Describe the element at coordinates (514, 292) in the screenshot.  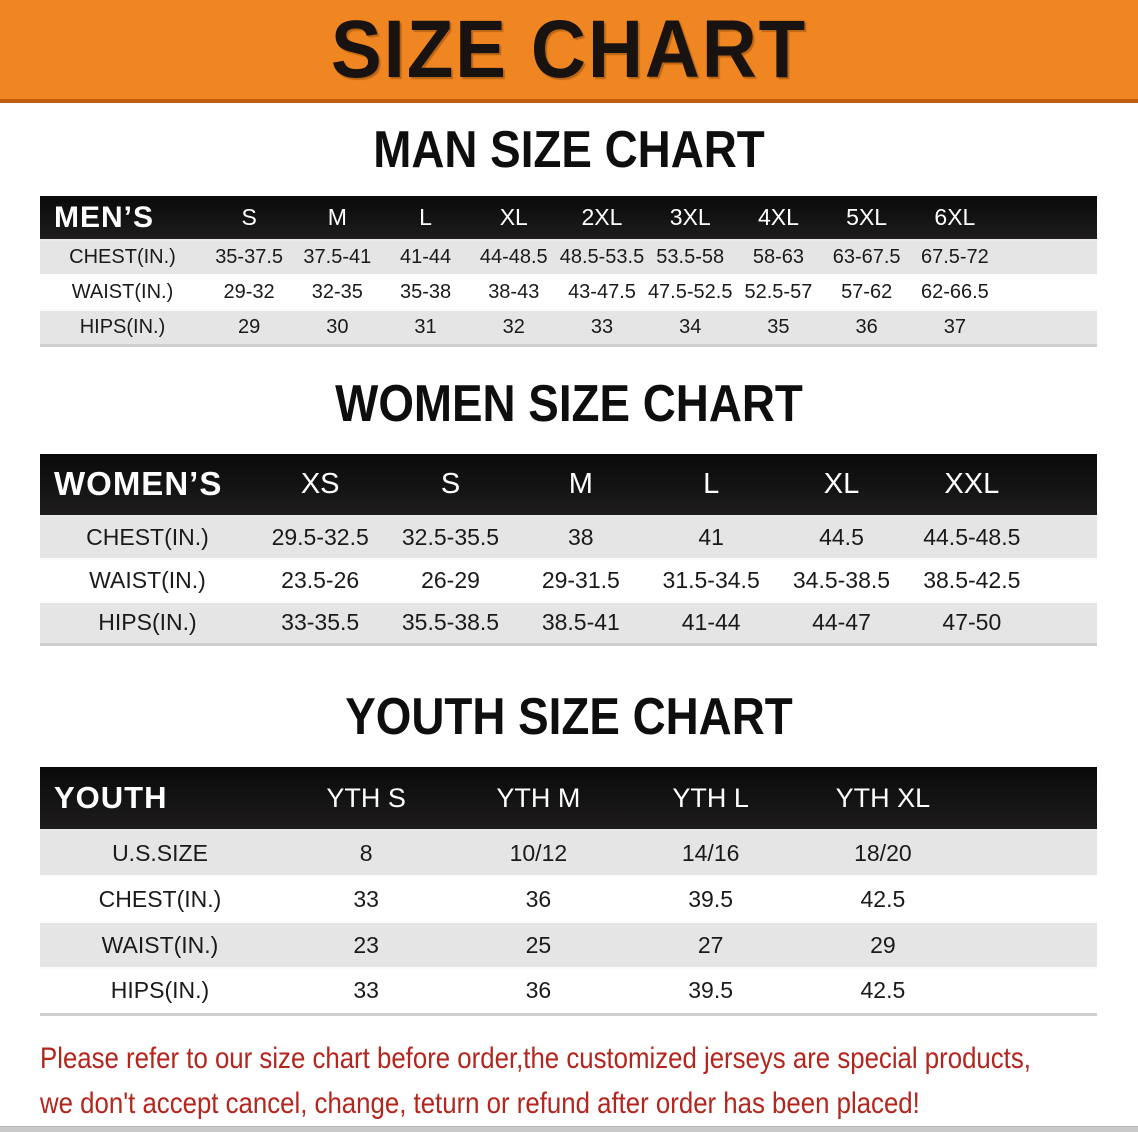
I see `size-value-cell: 38-43` at that location.